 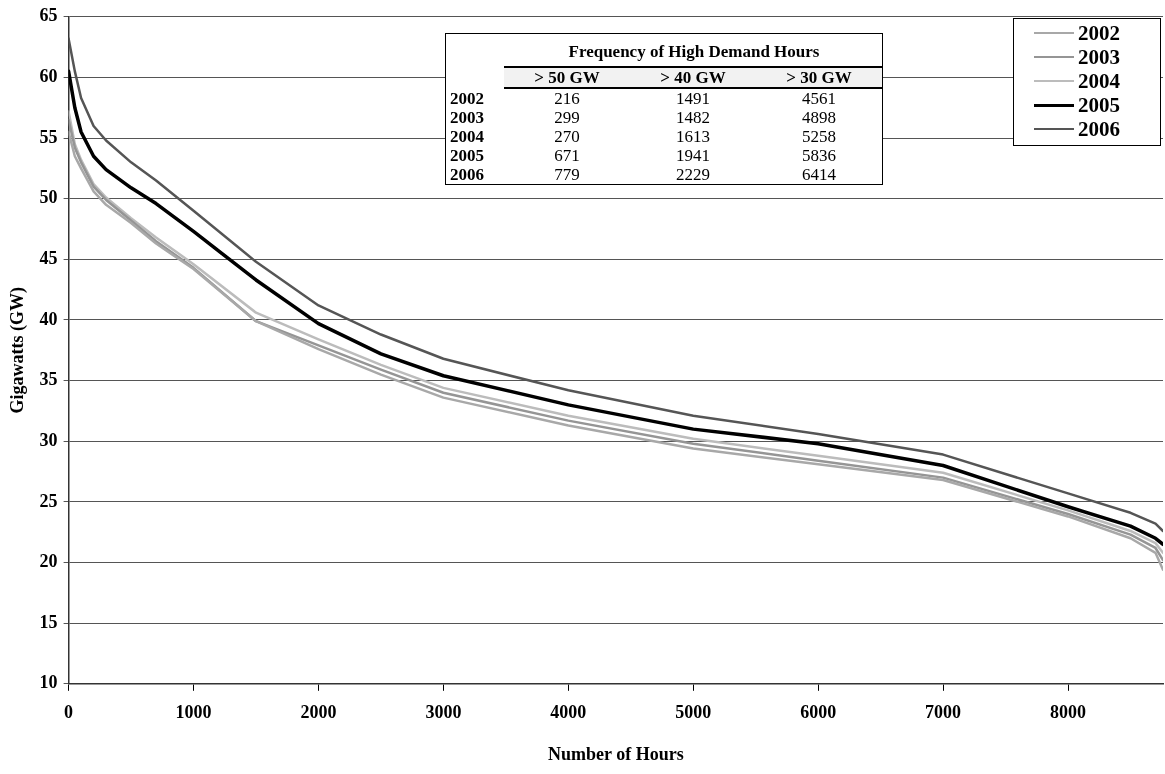 I want to click on annotation: Frequency of High Demand Hours, so click(x=694, y=52).